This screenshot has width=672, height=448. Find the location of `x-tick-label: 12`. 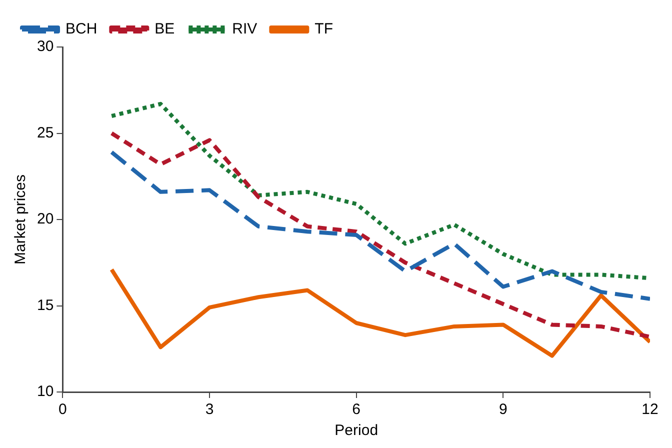

x-tick-label: 12 is located at coordinates (650, 409).